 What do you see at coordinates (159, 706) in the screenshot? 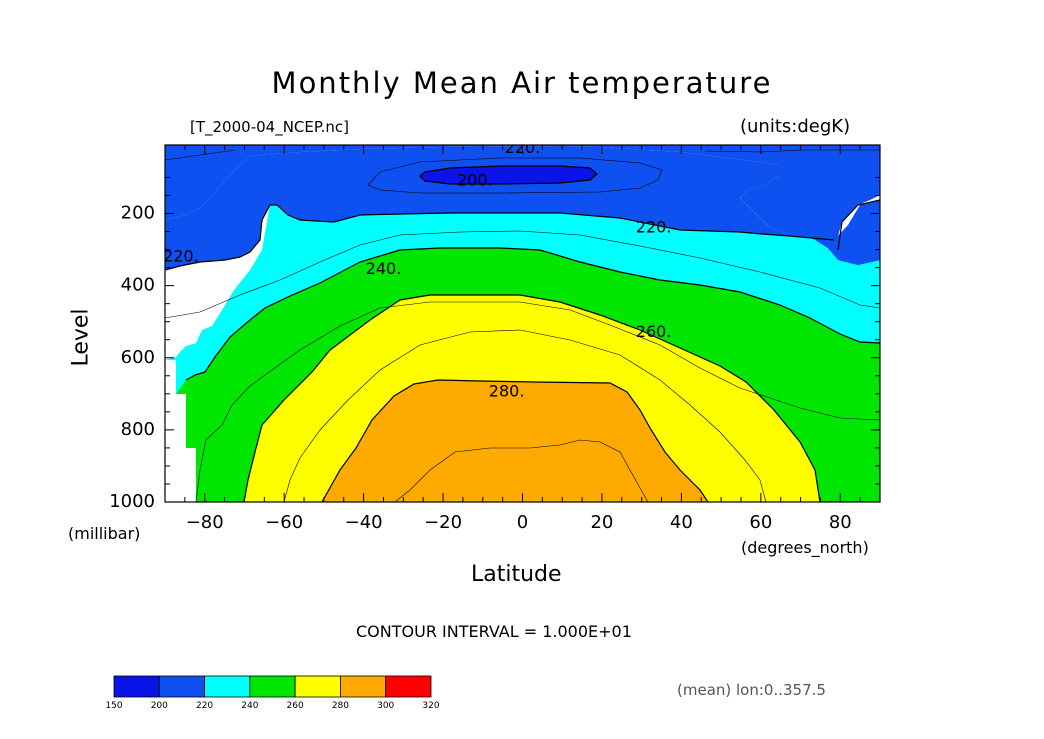
I see `colorbar-tick-label: 200` at bounding box center [159, 706].